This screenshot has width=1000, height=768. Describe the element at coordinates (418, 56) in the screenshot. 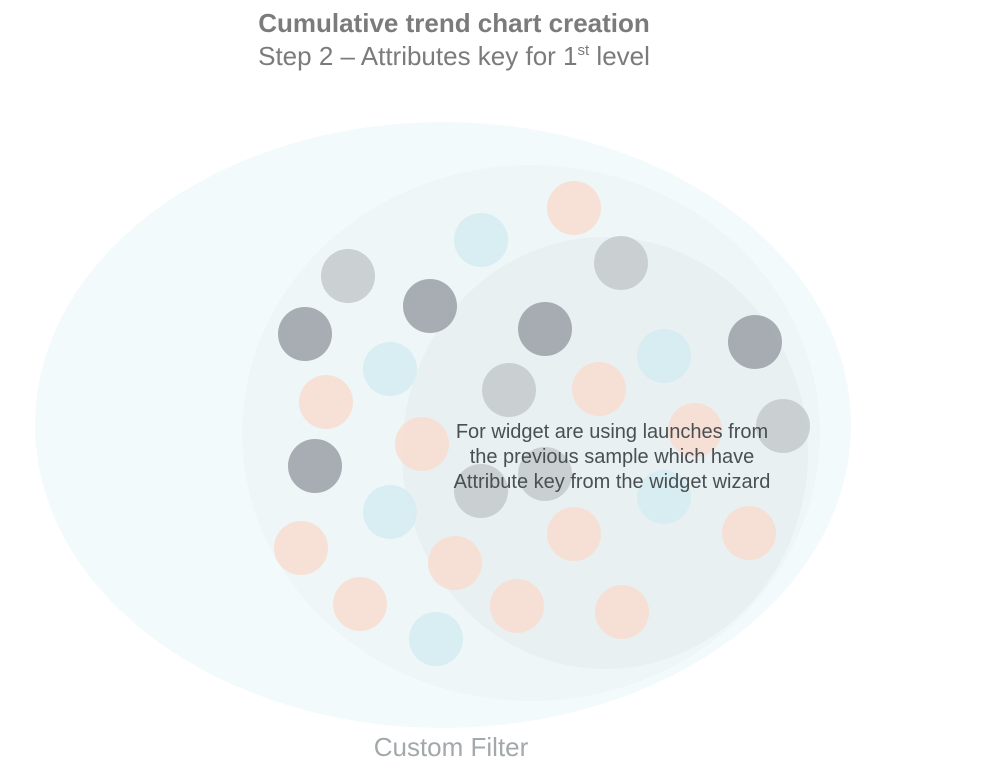

I see `subtitle-main: Step 2 – Attributes key for 1` at that location.